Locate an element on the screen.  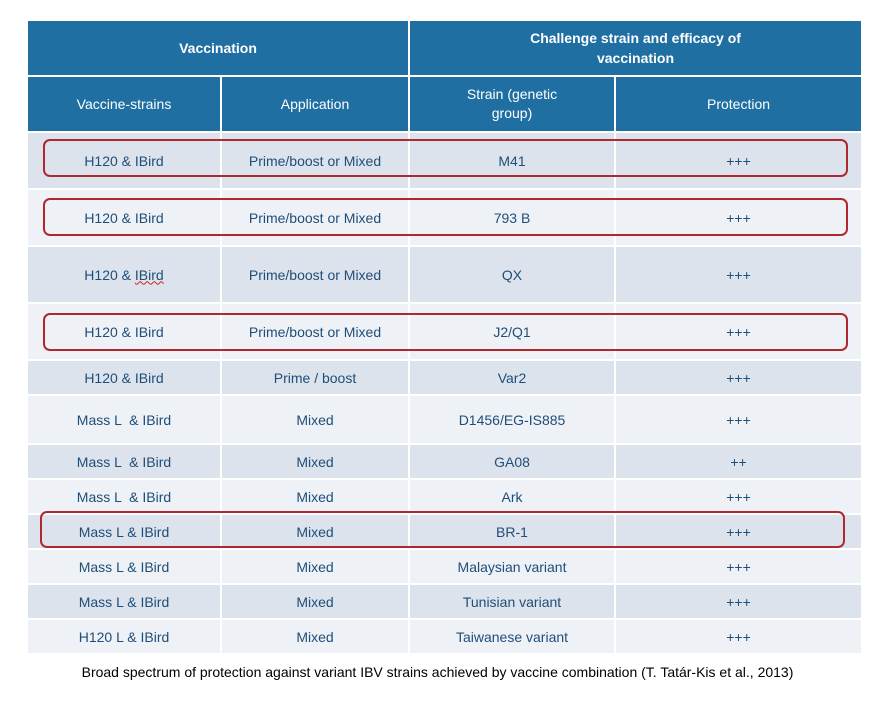
application-header: Application is located at coordinates (316, 104).